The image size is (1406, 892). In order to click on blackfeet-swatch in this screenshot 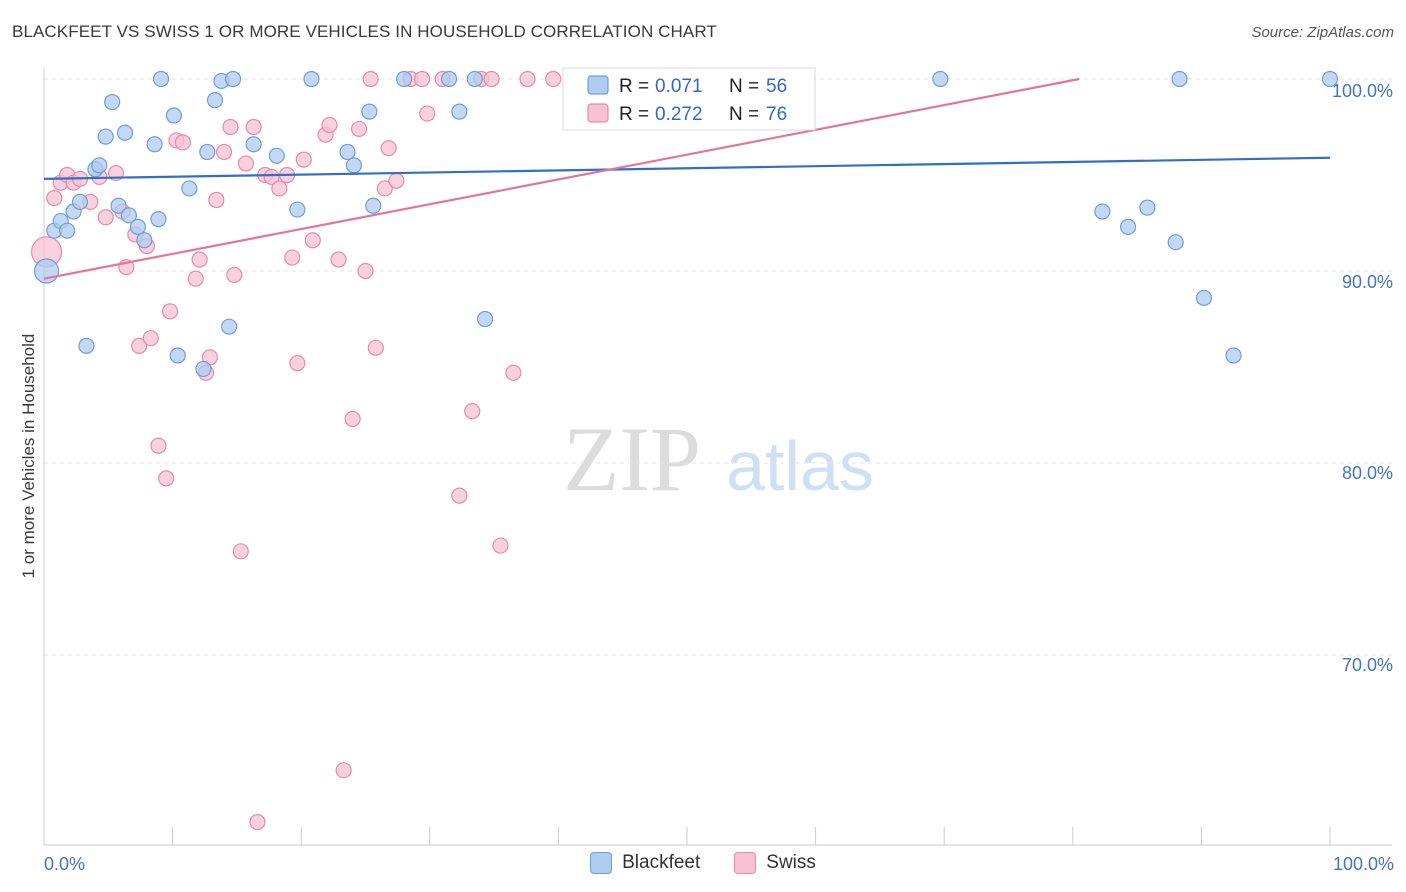, I will do `click(601, 863)`.